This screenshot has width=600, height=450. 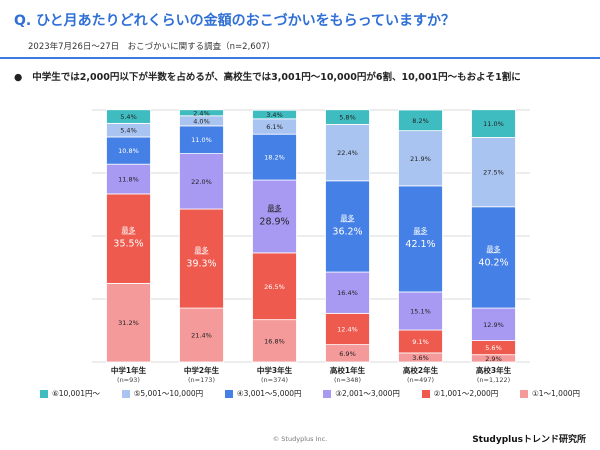 What do you see at coordinates (274, 127) in the screenshot?
I see `data-label: 6.1%` at bounding box center [274, 127].